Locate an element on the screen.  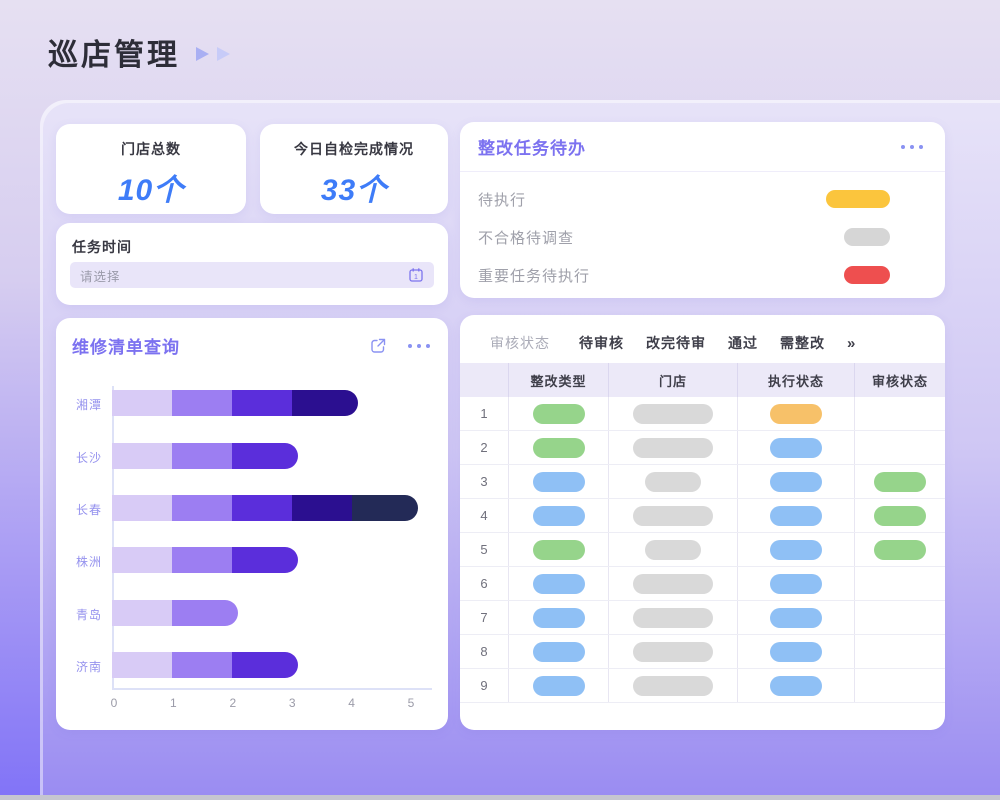
table-row: 3 is located at coordinates (702, 482).